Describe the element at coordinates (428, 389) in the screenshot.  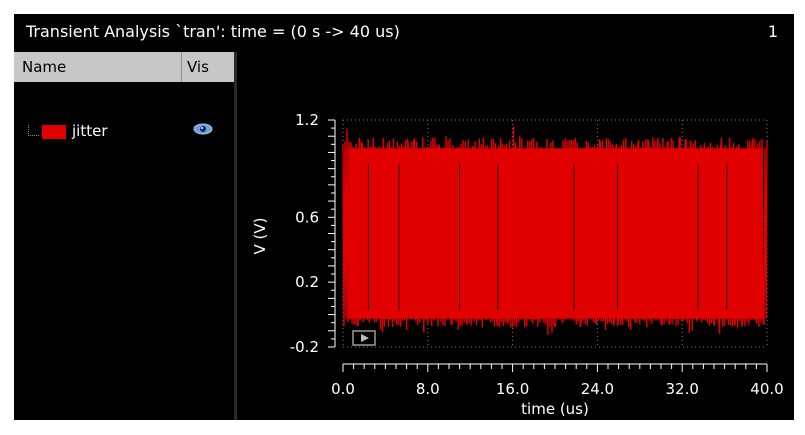
I see `x-tick-label: 8.0` at that location.